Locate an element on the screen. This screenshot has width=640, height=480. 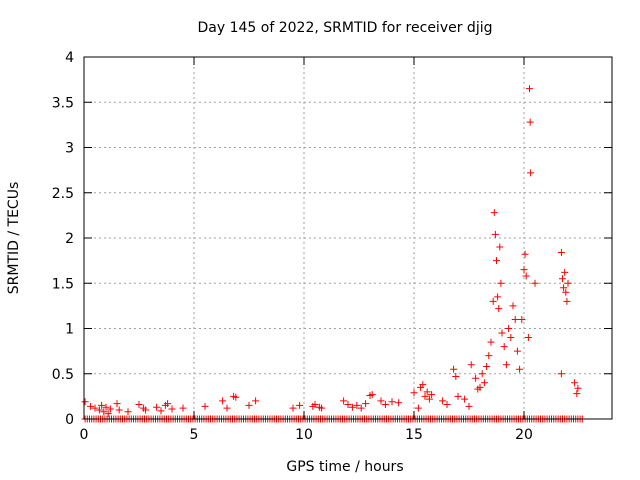
x-tick-label: 15 is located at coordinates (414, 435).